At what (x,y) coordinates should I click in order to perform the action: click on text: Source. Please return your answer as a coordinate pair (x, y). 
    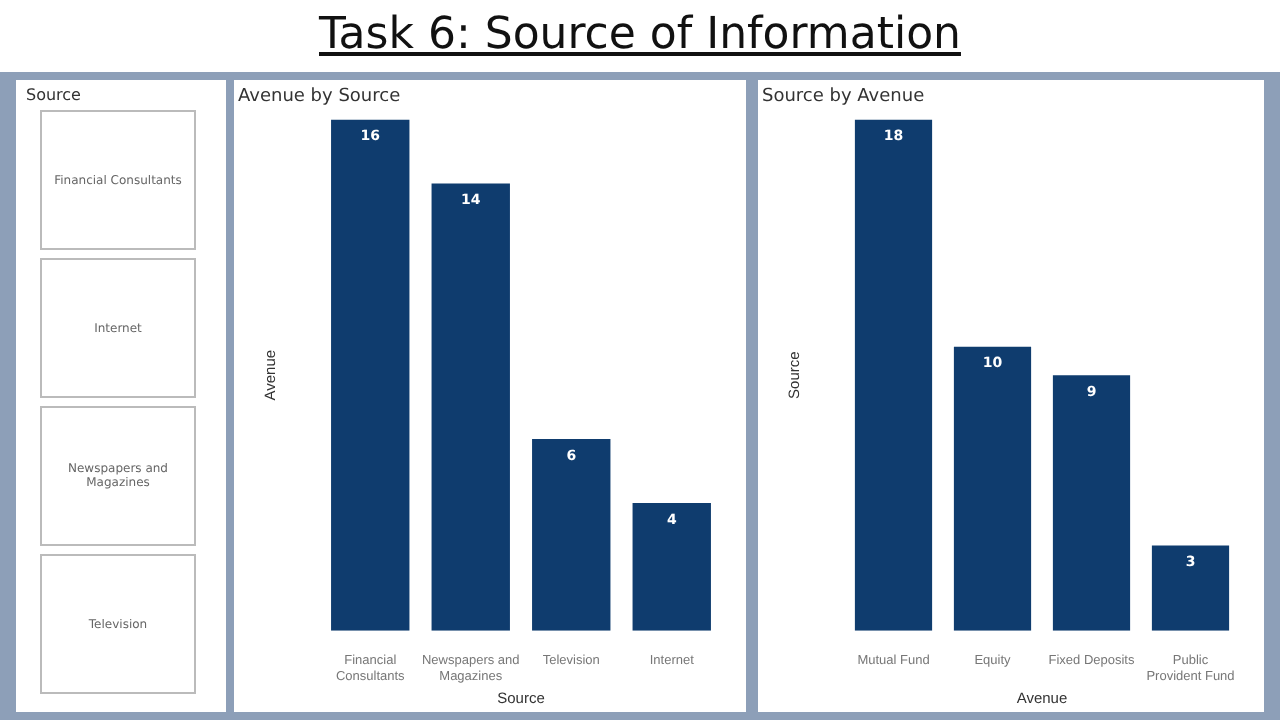
    Looking at the image, I should click on (54, 96).